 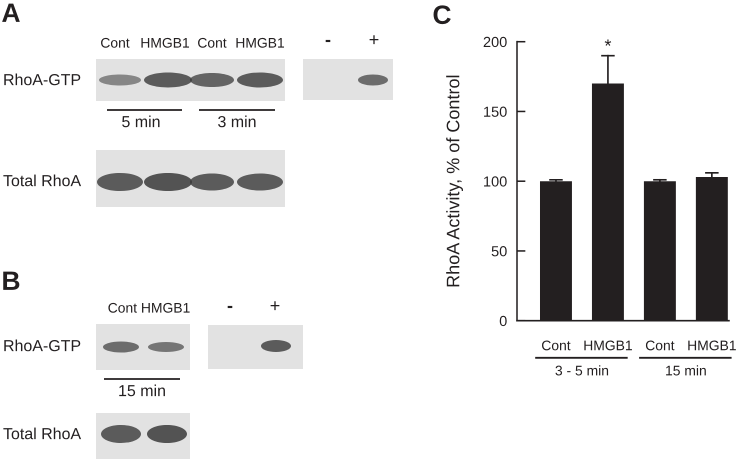 I want to click on text: 3 min, so click(x=237, y=122).